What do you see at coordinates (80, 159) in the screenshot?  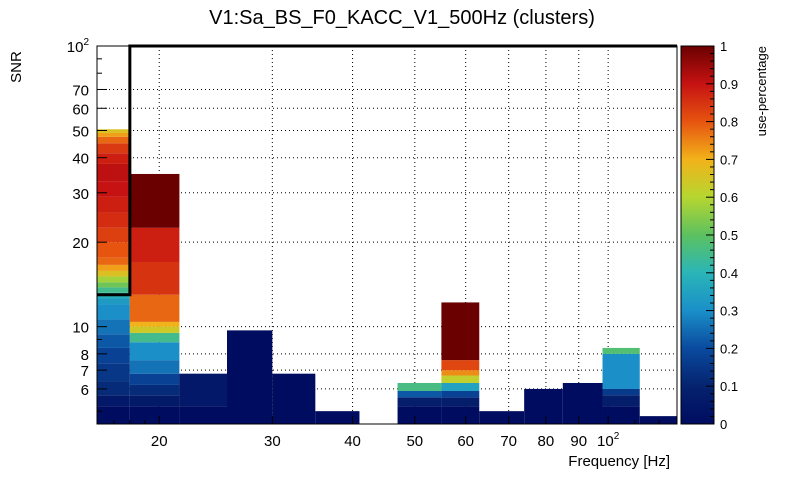 I see `y-tick-label: 40` at bounding box center [80, 159].